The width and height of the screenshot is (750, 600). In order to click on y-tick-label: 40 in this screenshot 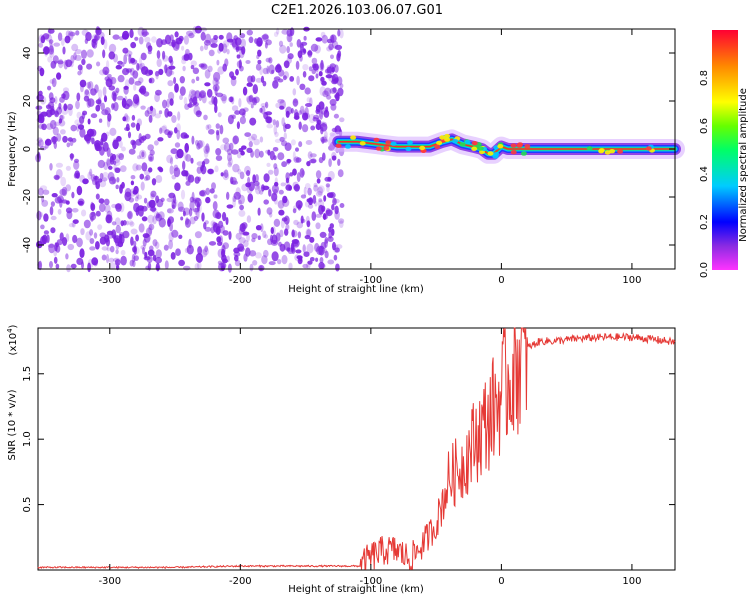, I will do `click(27, 53)`.